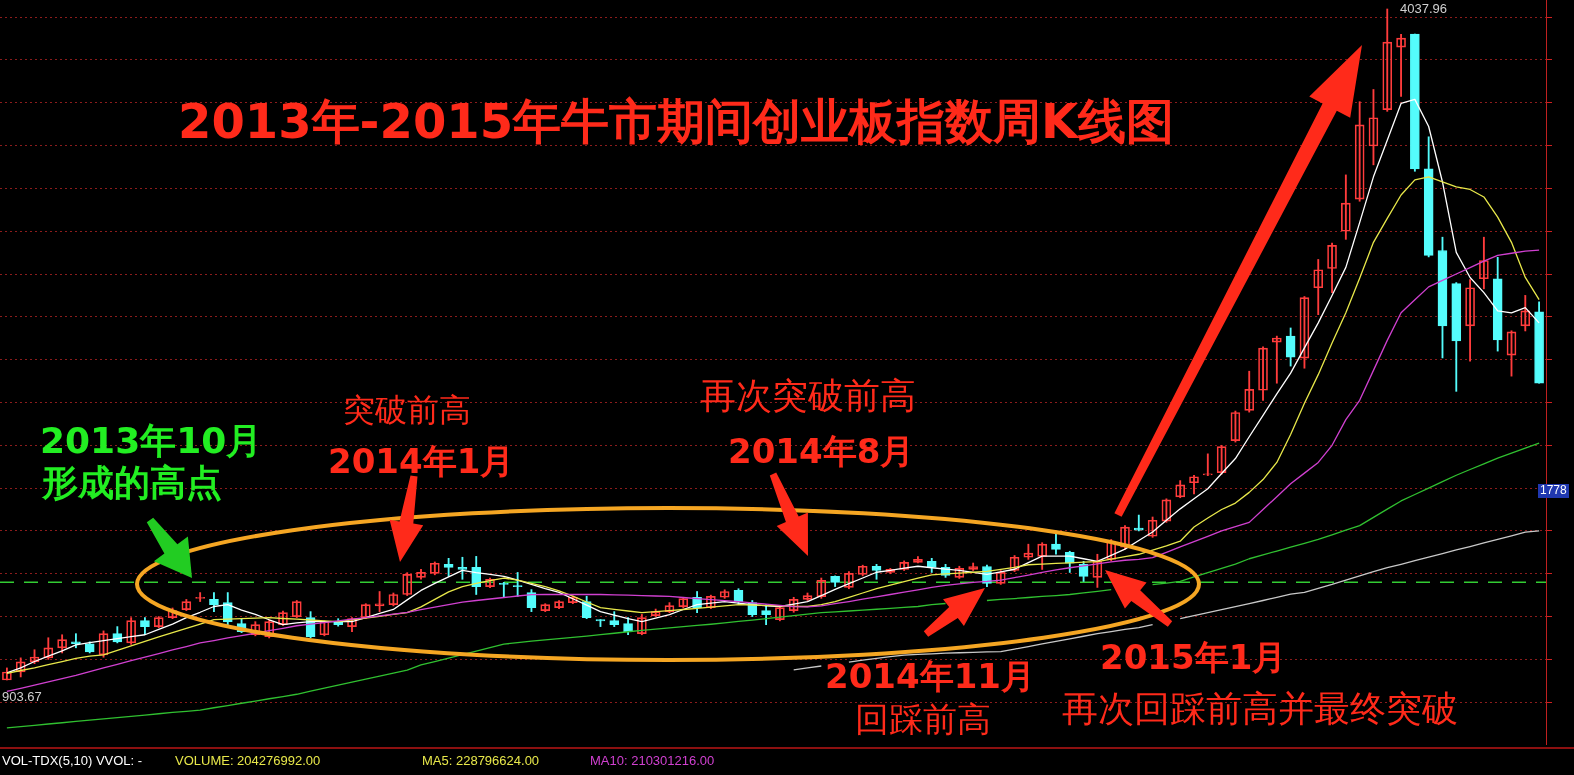 This screenshot has height=775, width=1574. What do you see at coordinates (676, 121) in the screenshot?
I see `text: 2013年-2015年牛市期间创业板指数周K线图` at bounding box center [676, 121].